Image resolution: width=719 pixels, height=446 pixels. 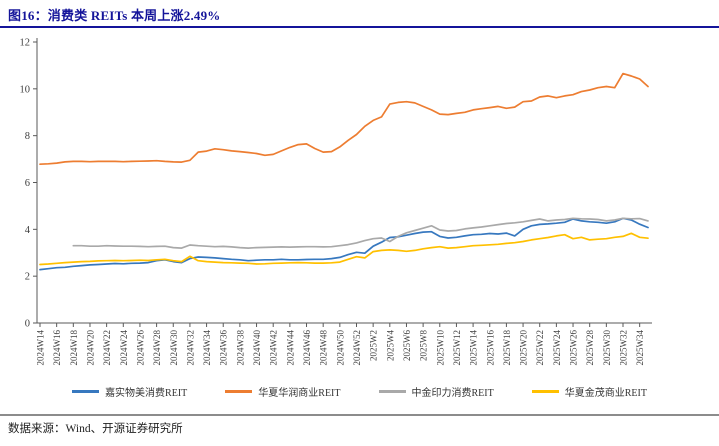 I want to click on title-divider, so click(x=359, y=27).